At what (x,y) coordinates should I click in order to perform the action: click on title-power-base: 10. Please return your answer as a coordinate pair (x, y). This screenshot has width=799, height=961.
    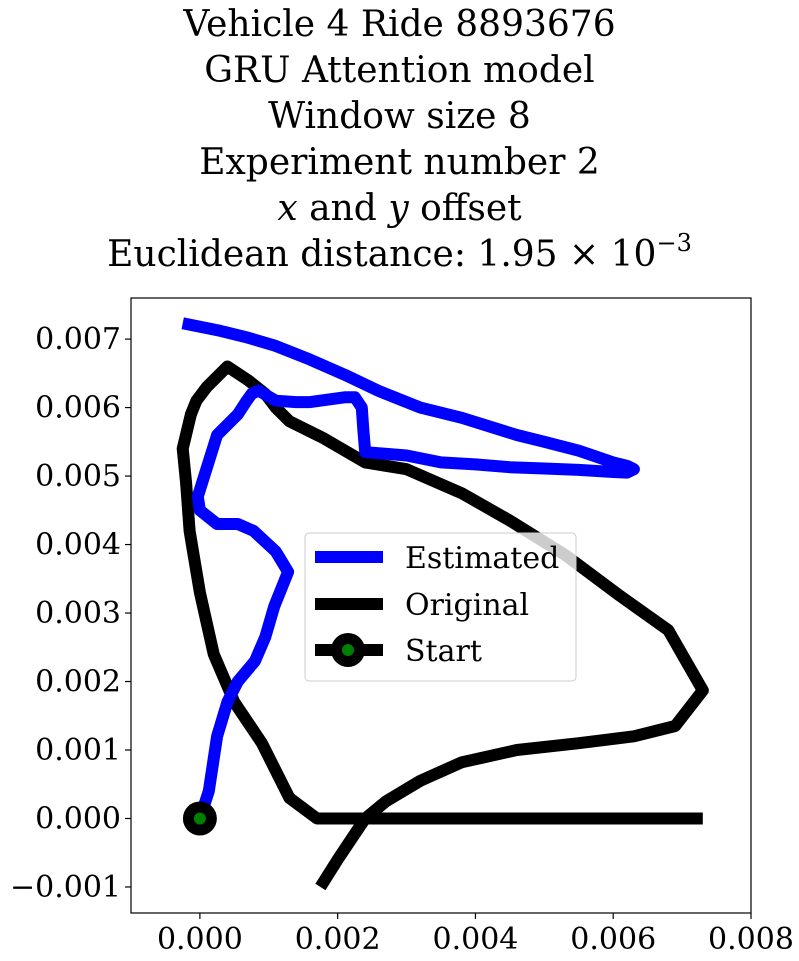
    Looking at the image, I should click on (633, 254).